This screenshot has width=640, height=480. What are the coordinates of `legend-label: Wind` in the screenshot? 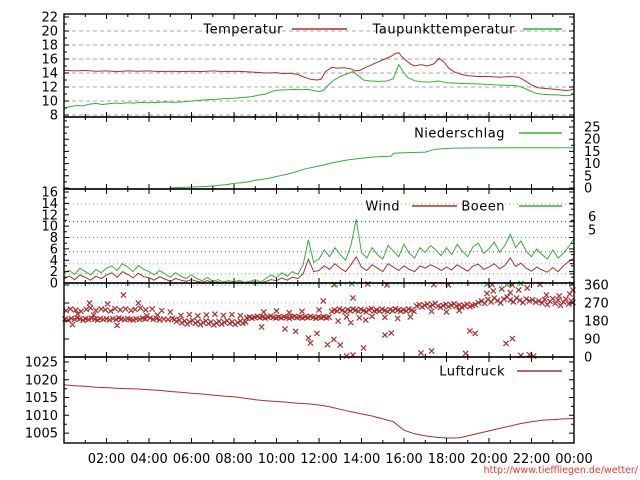 It's located at (382, 207).